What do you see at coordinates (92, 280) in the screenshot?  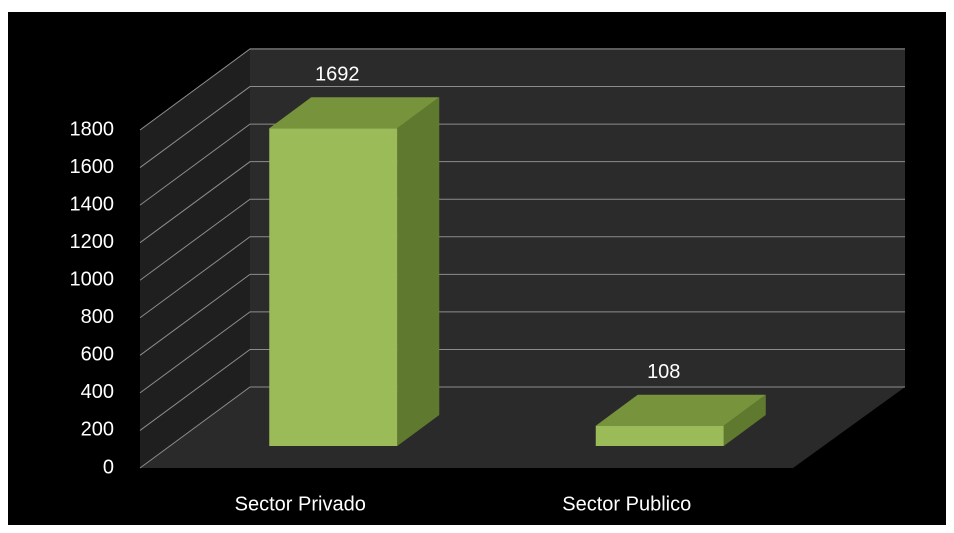 I see `y-tick-label: 1000` at bounding box center [92, 280].